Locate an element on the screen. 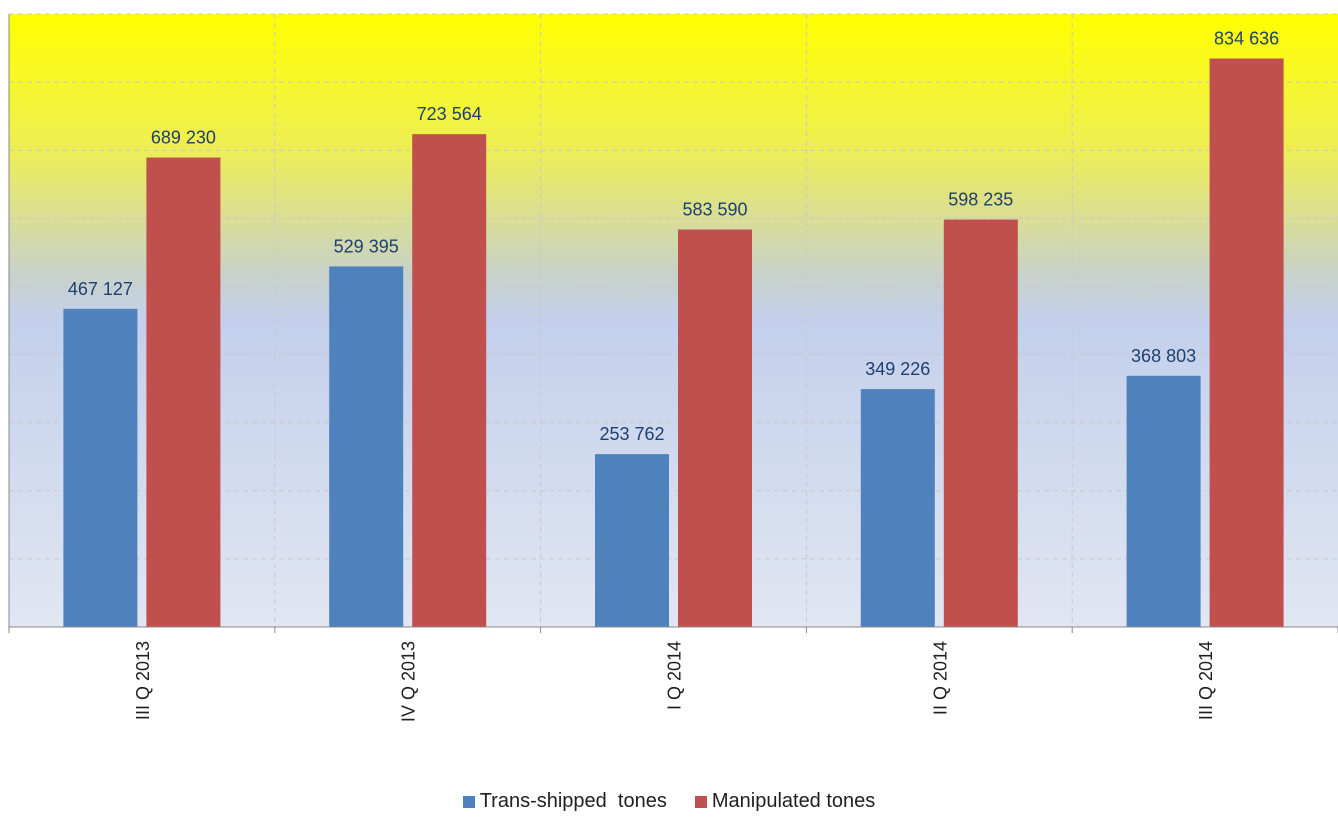 This screenshot has height=820, width=1338. x-tick-label: I Q 2014 is located at coordinates (675, 675).